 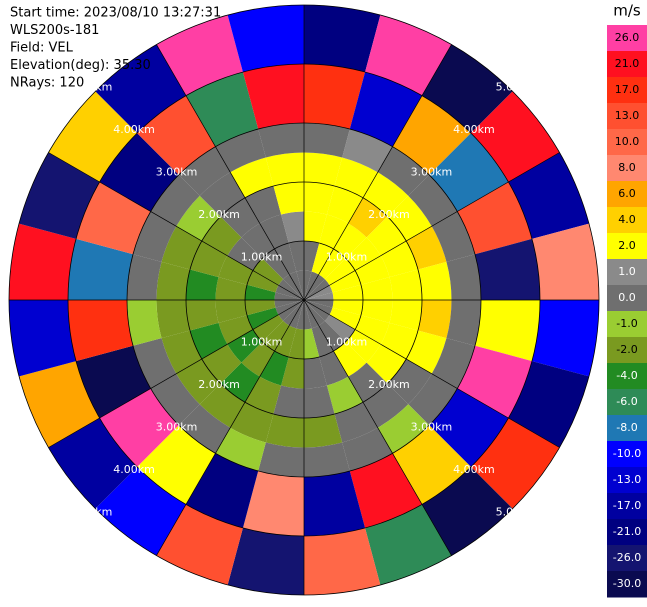 I want to click on colorbar-label: 4.0, so click(x=627, y=219).